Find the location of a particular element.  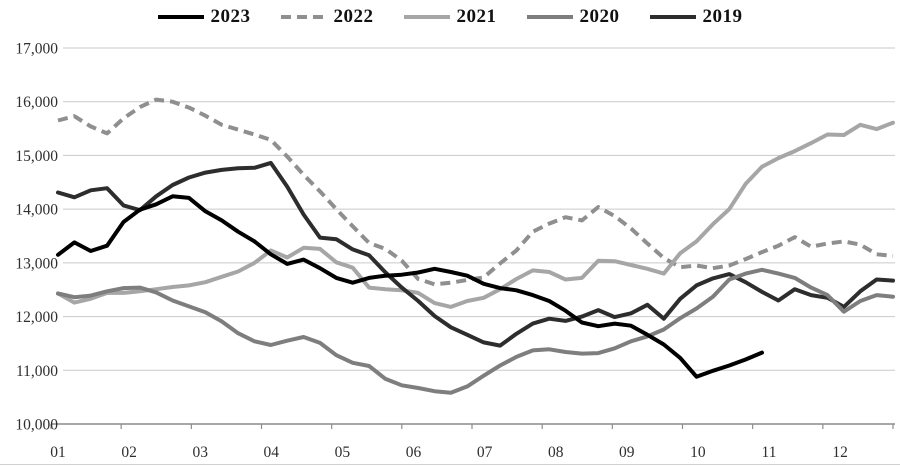

x-axis-tick-label: 05 is located at coordinates (343, 452).